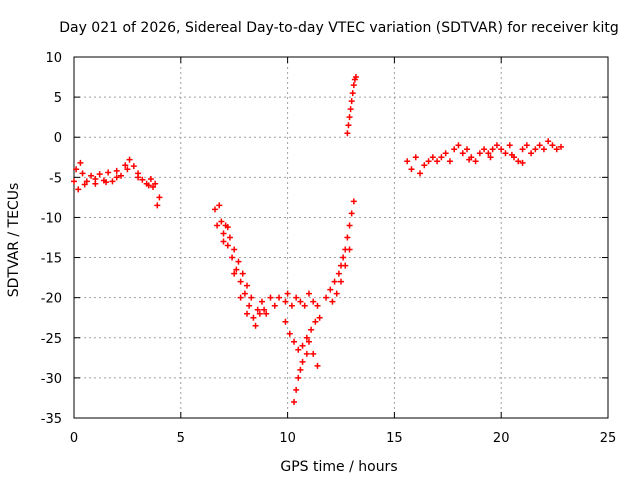  What do you see at coordinates (55, 178) in the screenshot?
I see `y-tick-label: -5` at bounding box center [55, 178].